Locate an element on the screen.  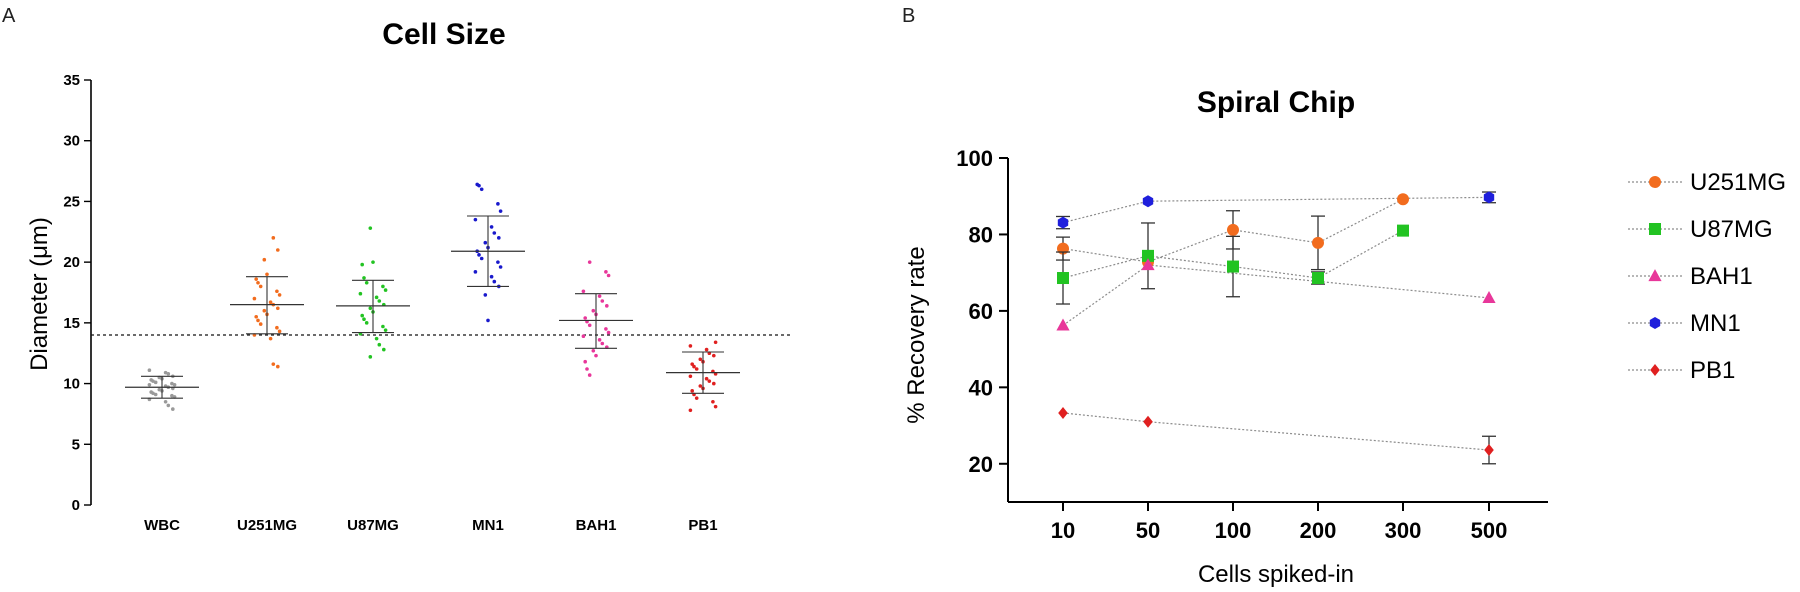
chart-a-y-axis-label: Diameter (μm) is located at coordinates (39, 294).